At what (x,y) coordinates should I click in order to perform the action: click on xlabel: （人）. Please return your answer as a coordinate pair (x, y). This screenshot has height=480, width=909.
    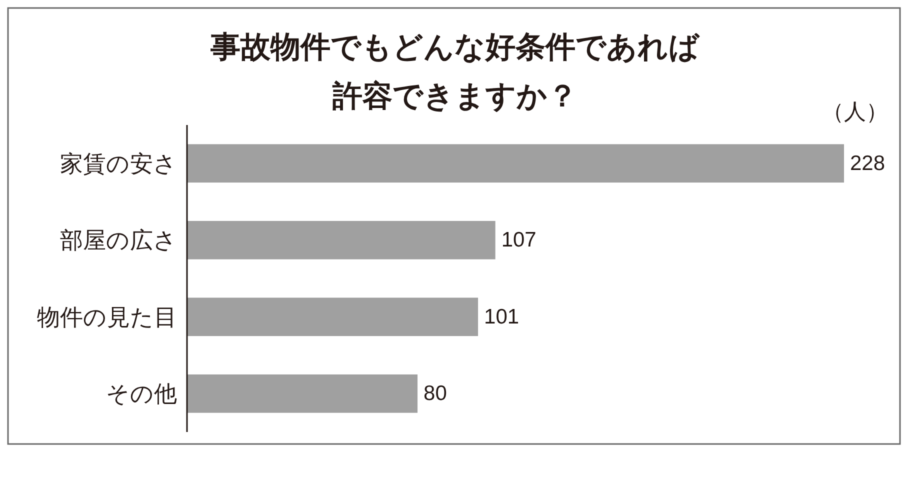
    Looking at the image, I should click on (855, 111).